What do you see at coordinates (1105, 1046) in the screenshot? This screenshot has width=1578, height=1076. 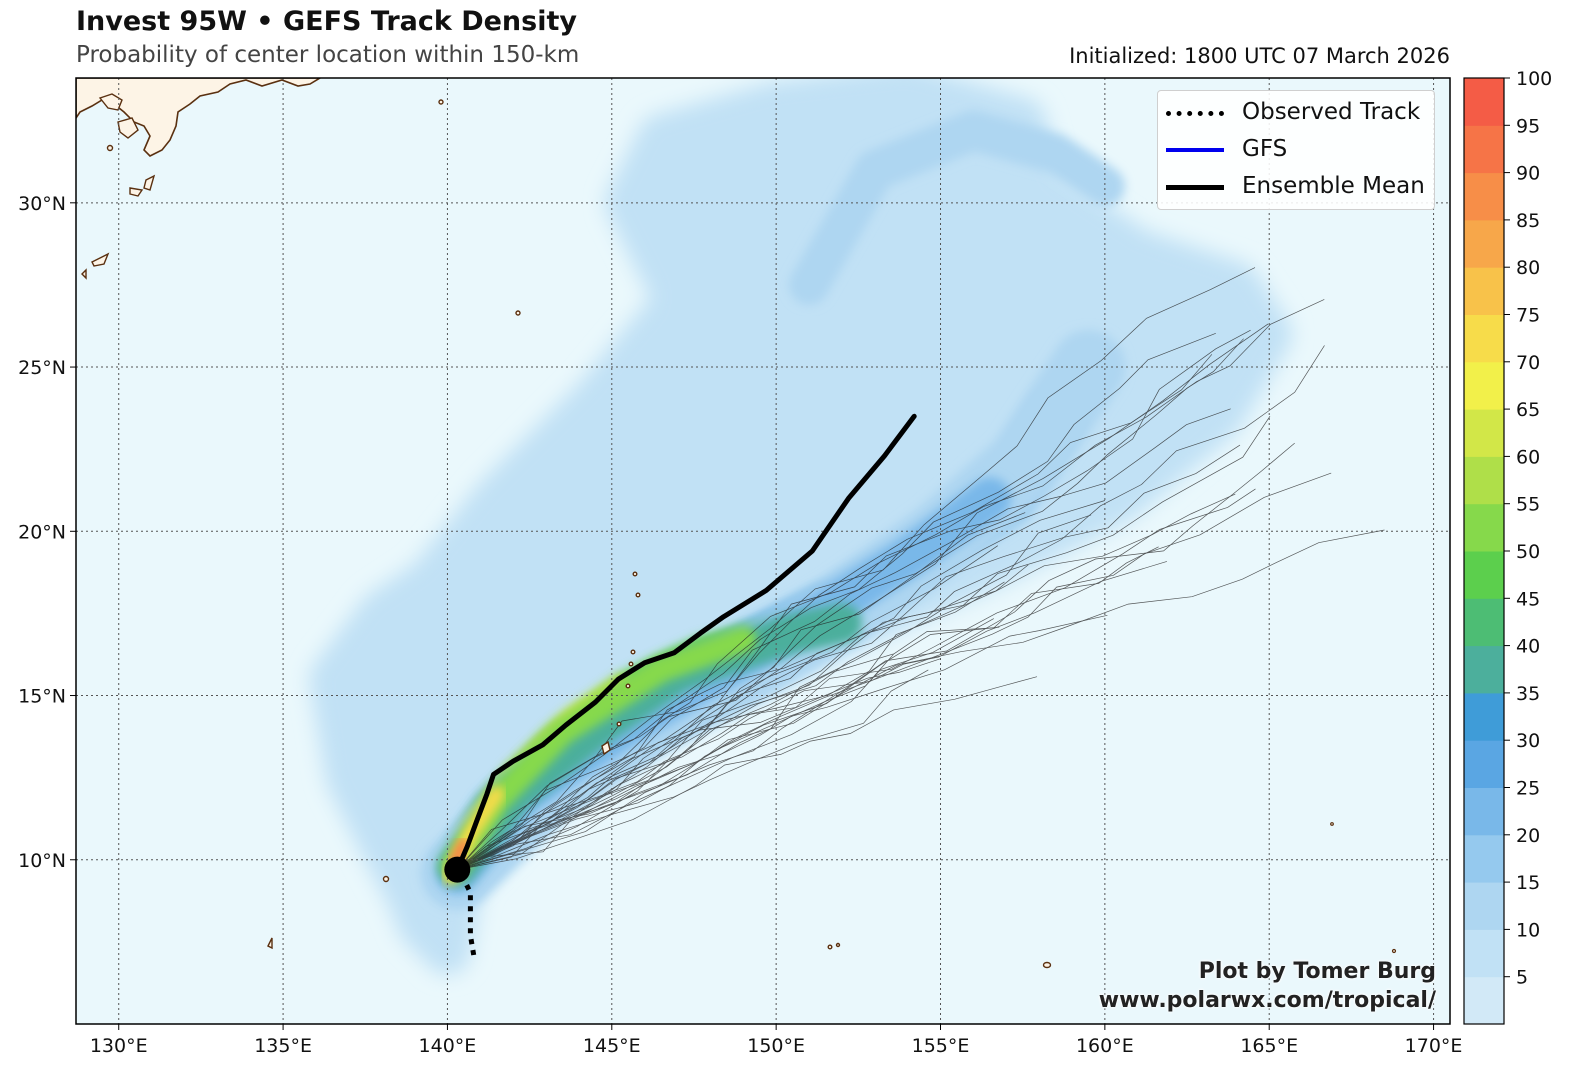 I see `lon-tick-label: 160°E` at bounding box center [1105, 1046].